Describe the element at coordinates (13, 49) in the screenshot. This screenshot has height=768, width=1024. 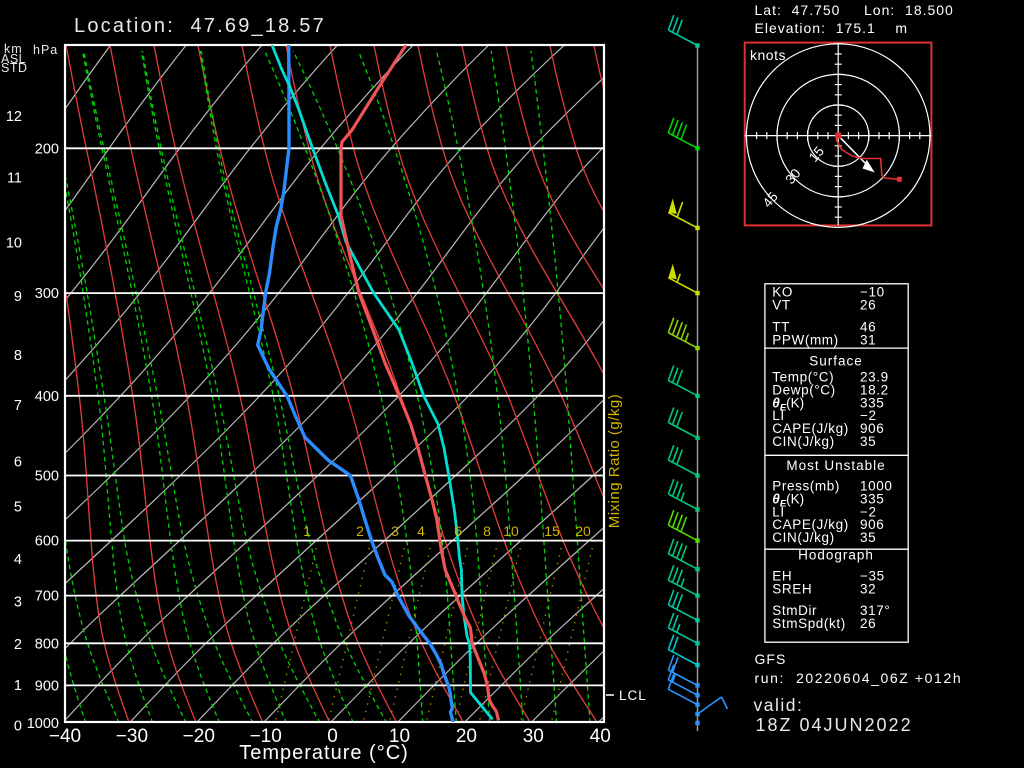
I see `svg-text: km` at that location.